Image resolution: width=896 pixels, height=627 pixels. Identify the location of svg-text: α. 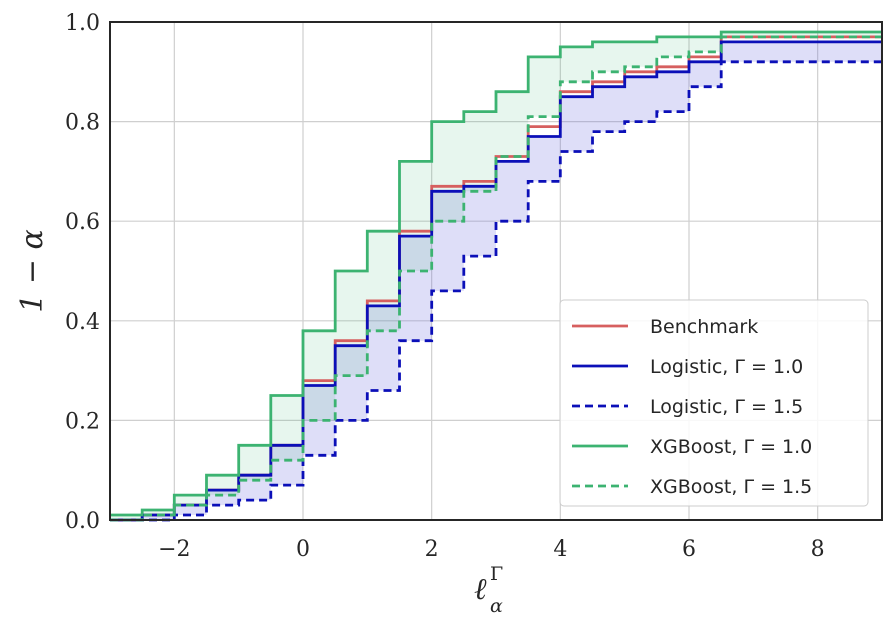
(496, 606).